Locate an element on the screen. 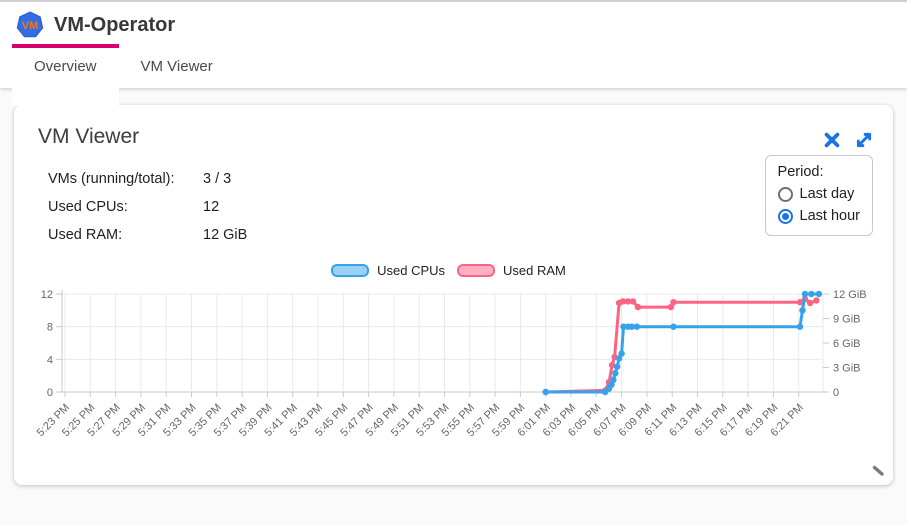 The width and height of the screenshot is (907, 525). tab-bar: Overview VM Viewer is located at coordinates (453, 75).